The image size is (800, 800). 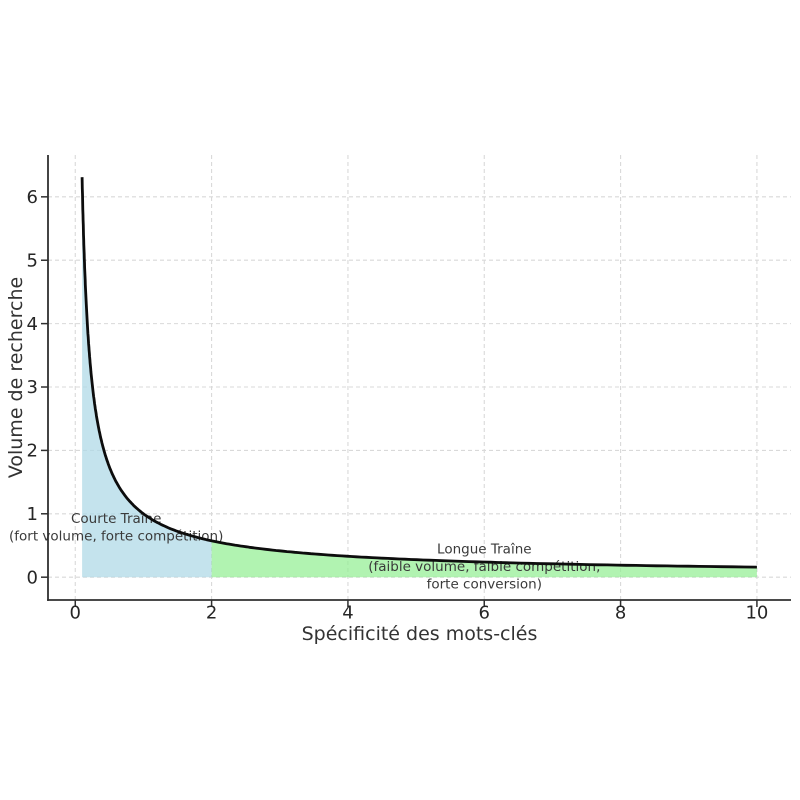 What do you see at coordinates (32, 197) in the screenshot?
I see `y-tick-label-6: 6` at bounding box center [32, 197].